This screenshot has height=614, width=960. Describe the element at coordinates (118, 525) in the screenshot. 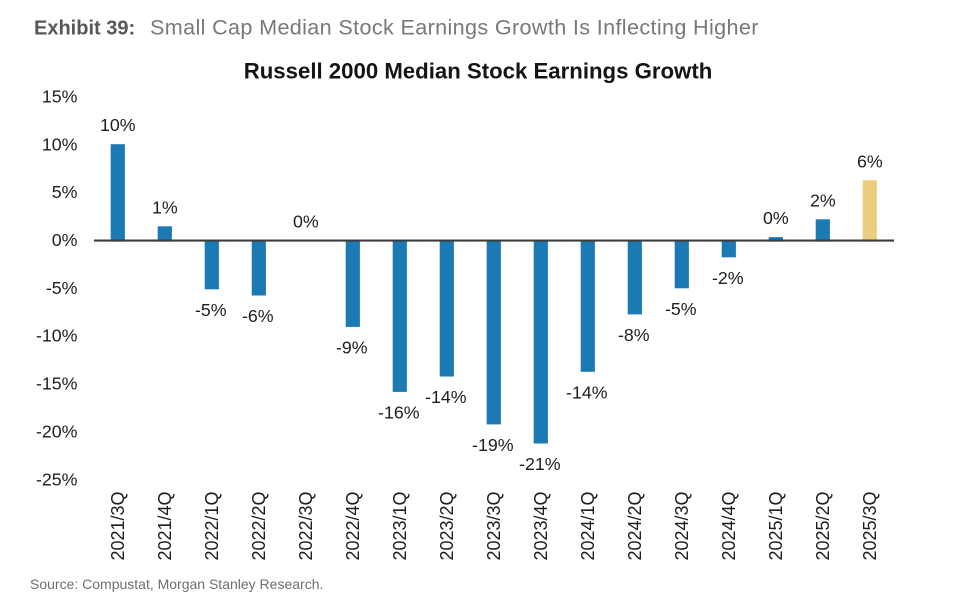

I see `svg-text: 2021/3Q` at that location.